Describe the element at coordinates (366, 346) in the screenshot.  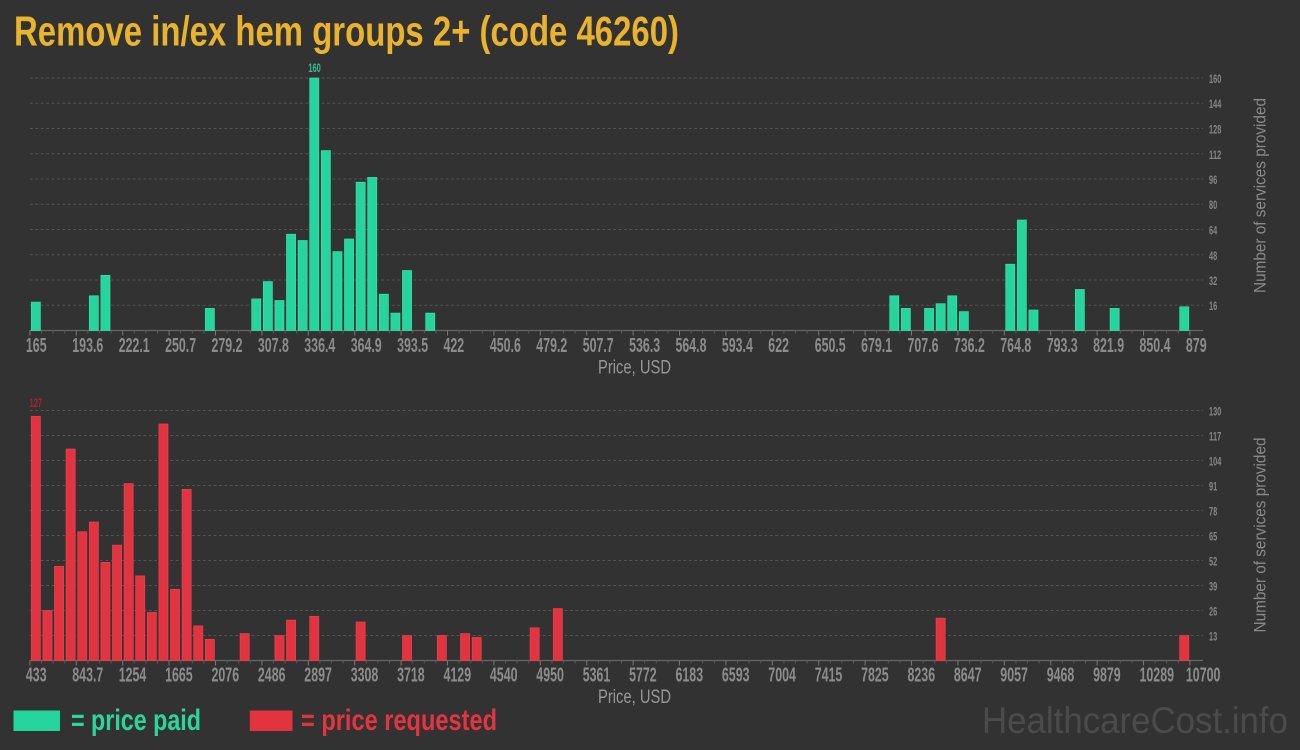
I see `svg-text: 364.9` at that location.